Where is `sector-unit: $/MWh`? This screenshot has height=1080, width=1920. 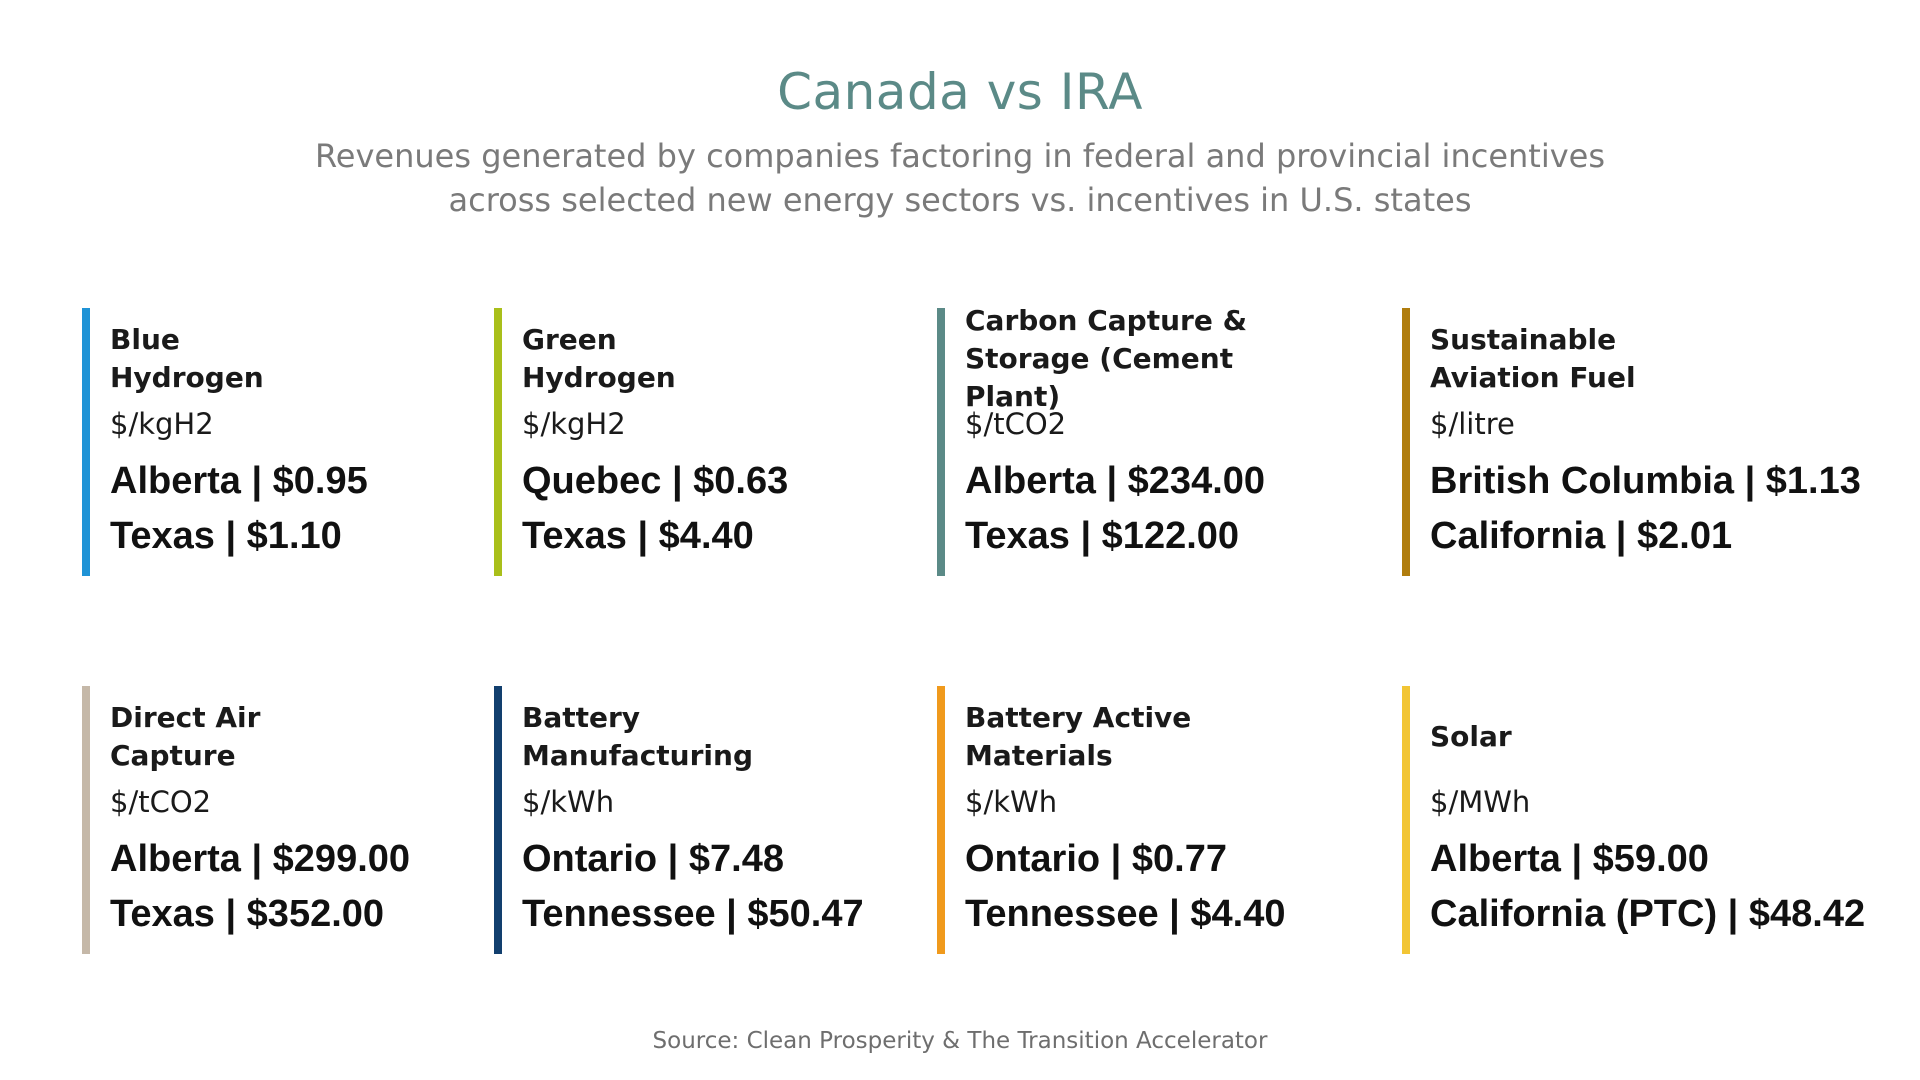 sector-unit: $/MWh is located at coordinates (1480, 802).